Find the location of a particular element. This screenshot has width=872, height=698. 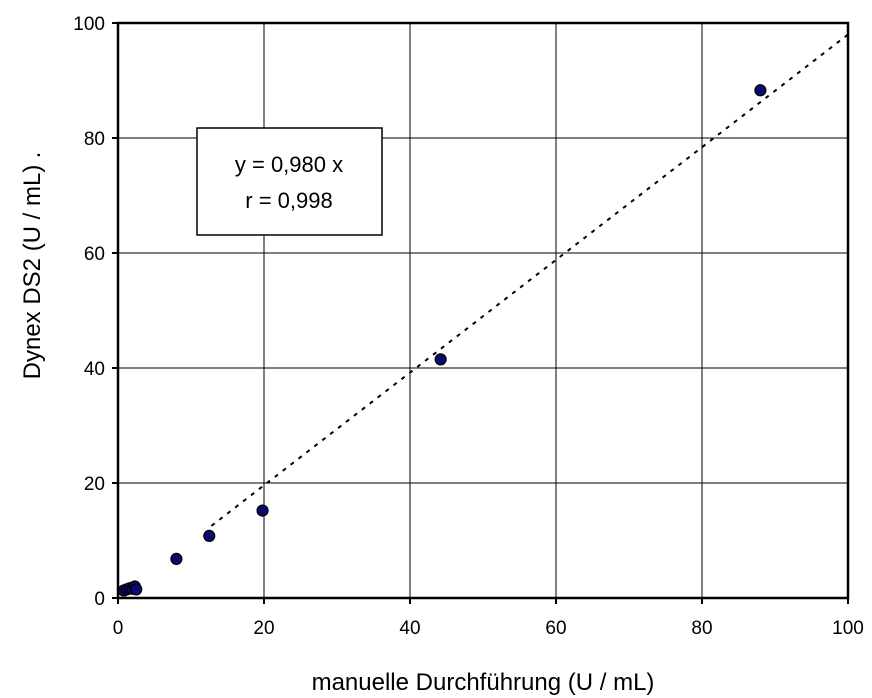

annotation-frame is located at coordinates (289, 181).